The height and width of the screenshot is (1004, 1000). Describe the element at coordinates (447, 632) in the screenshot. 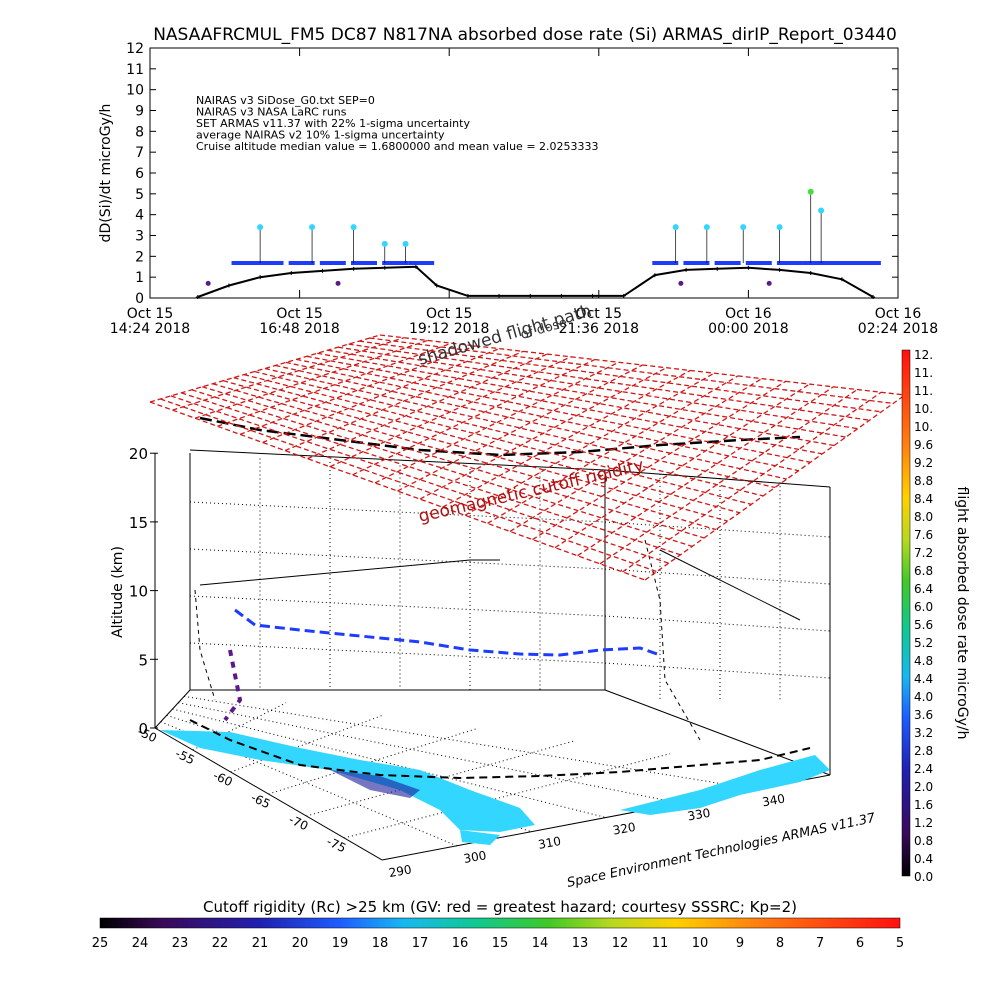

I see `dose-track-colored` at that location.